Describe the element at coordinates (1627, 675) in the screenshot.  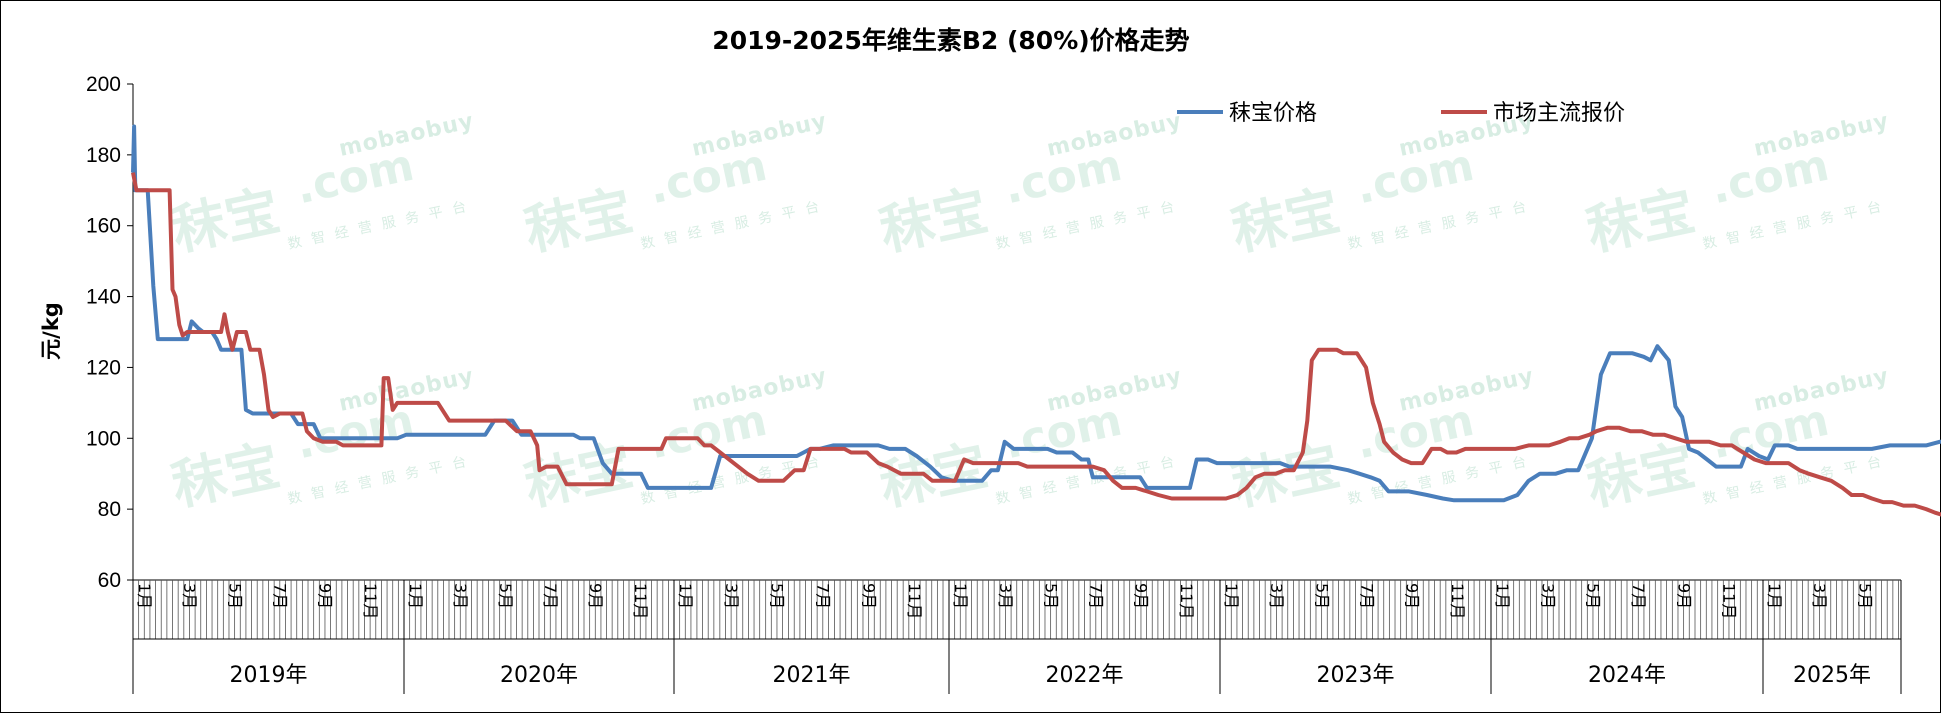
I see `year-label: 2024年` at that location.